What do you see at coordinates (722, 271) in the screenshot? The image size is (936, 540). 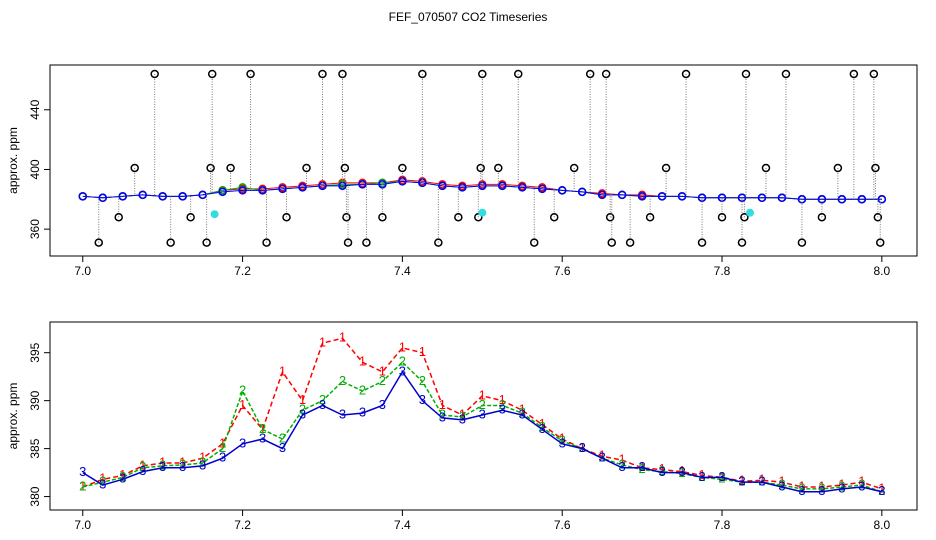 I see `x-tick-label: 7.8` at bounding box center [722, 271].